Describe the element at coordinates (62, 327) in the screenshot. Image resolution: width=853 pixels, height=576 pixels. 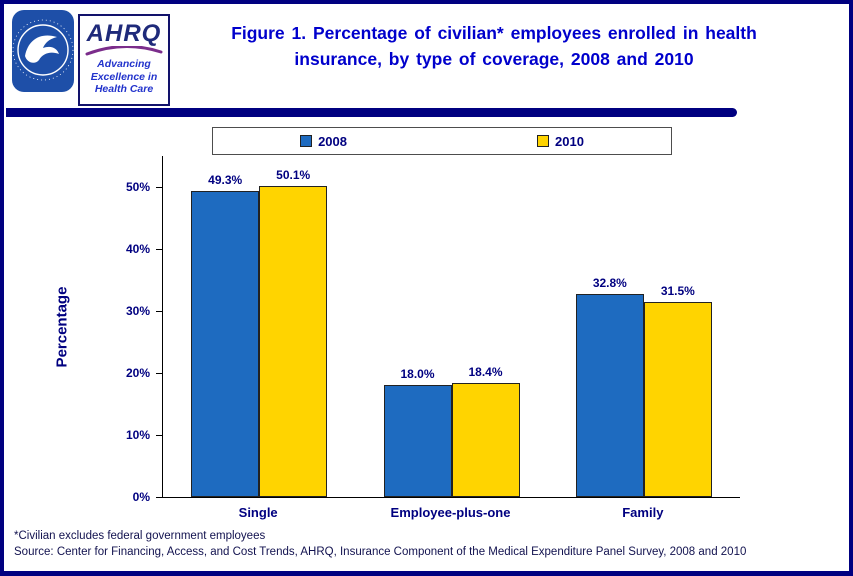
I see `y-axis-title: Percentage` at that location.